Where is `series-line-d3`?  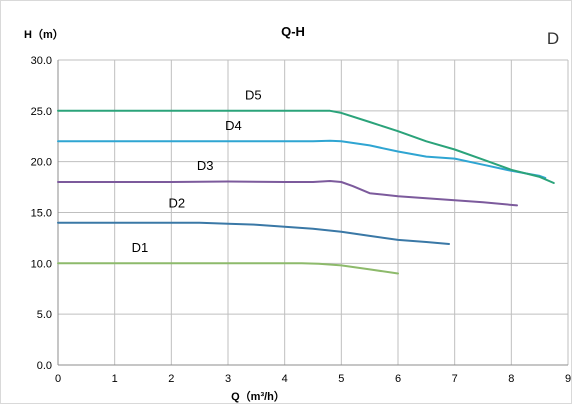
series-line-d3 is located at coordinates (287, 193).